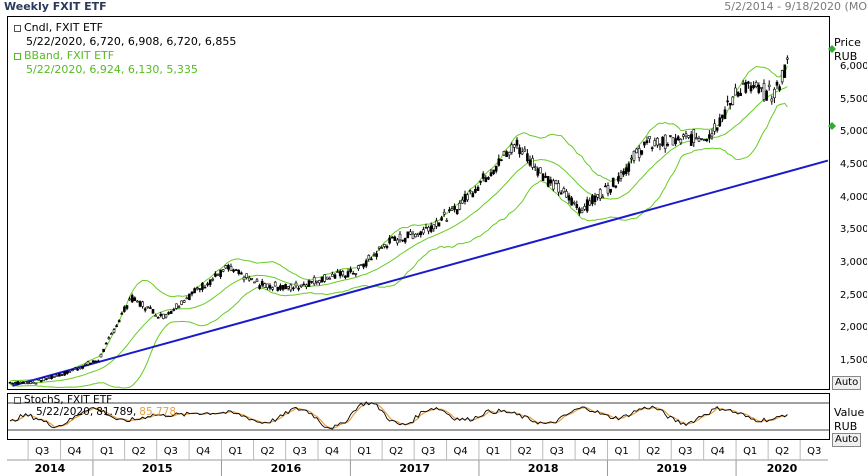 The image size is (867, 476). I want to click on date-range: 5/2/2014 - 9/18/2020 (MO, so click(795, 6).